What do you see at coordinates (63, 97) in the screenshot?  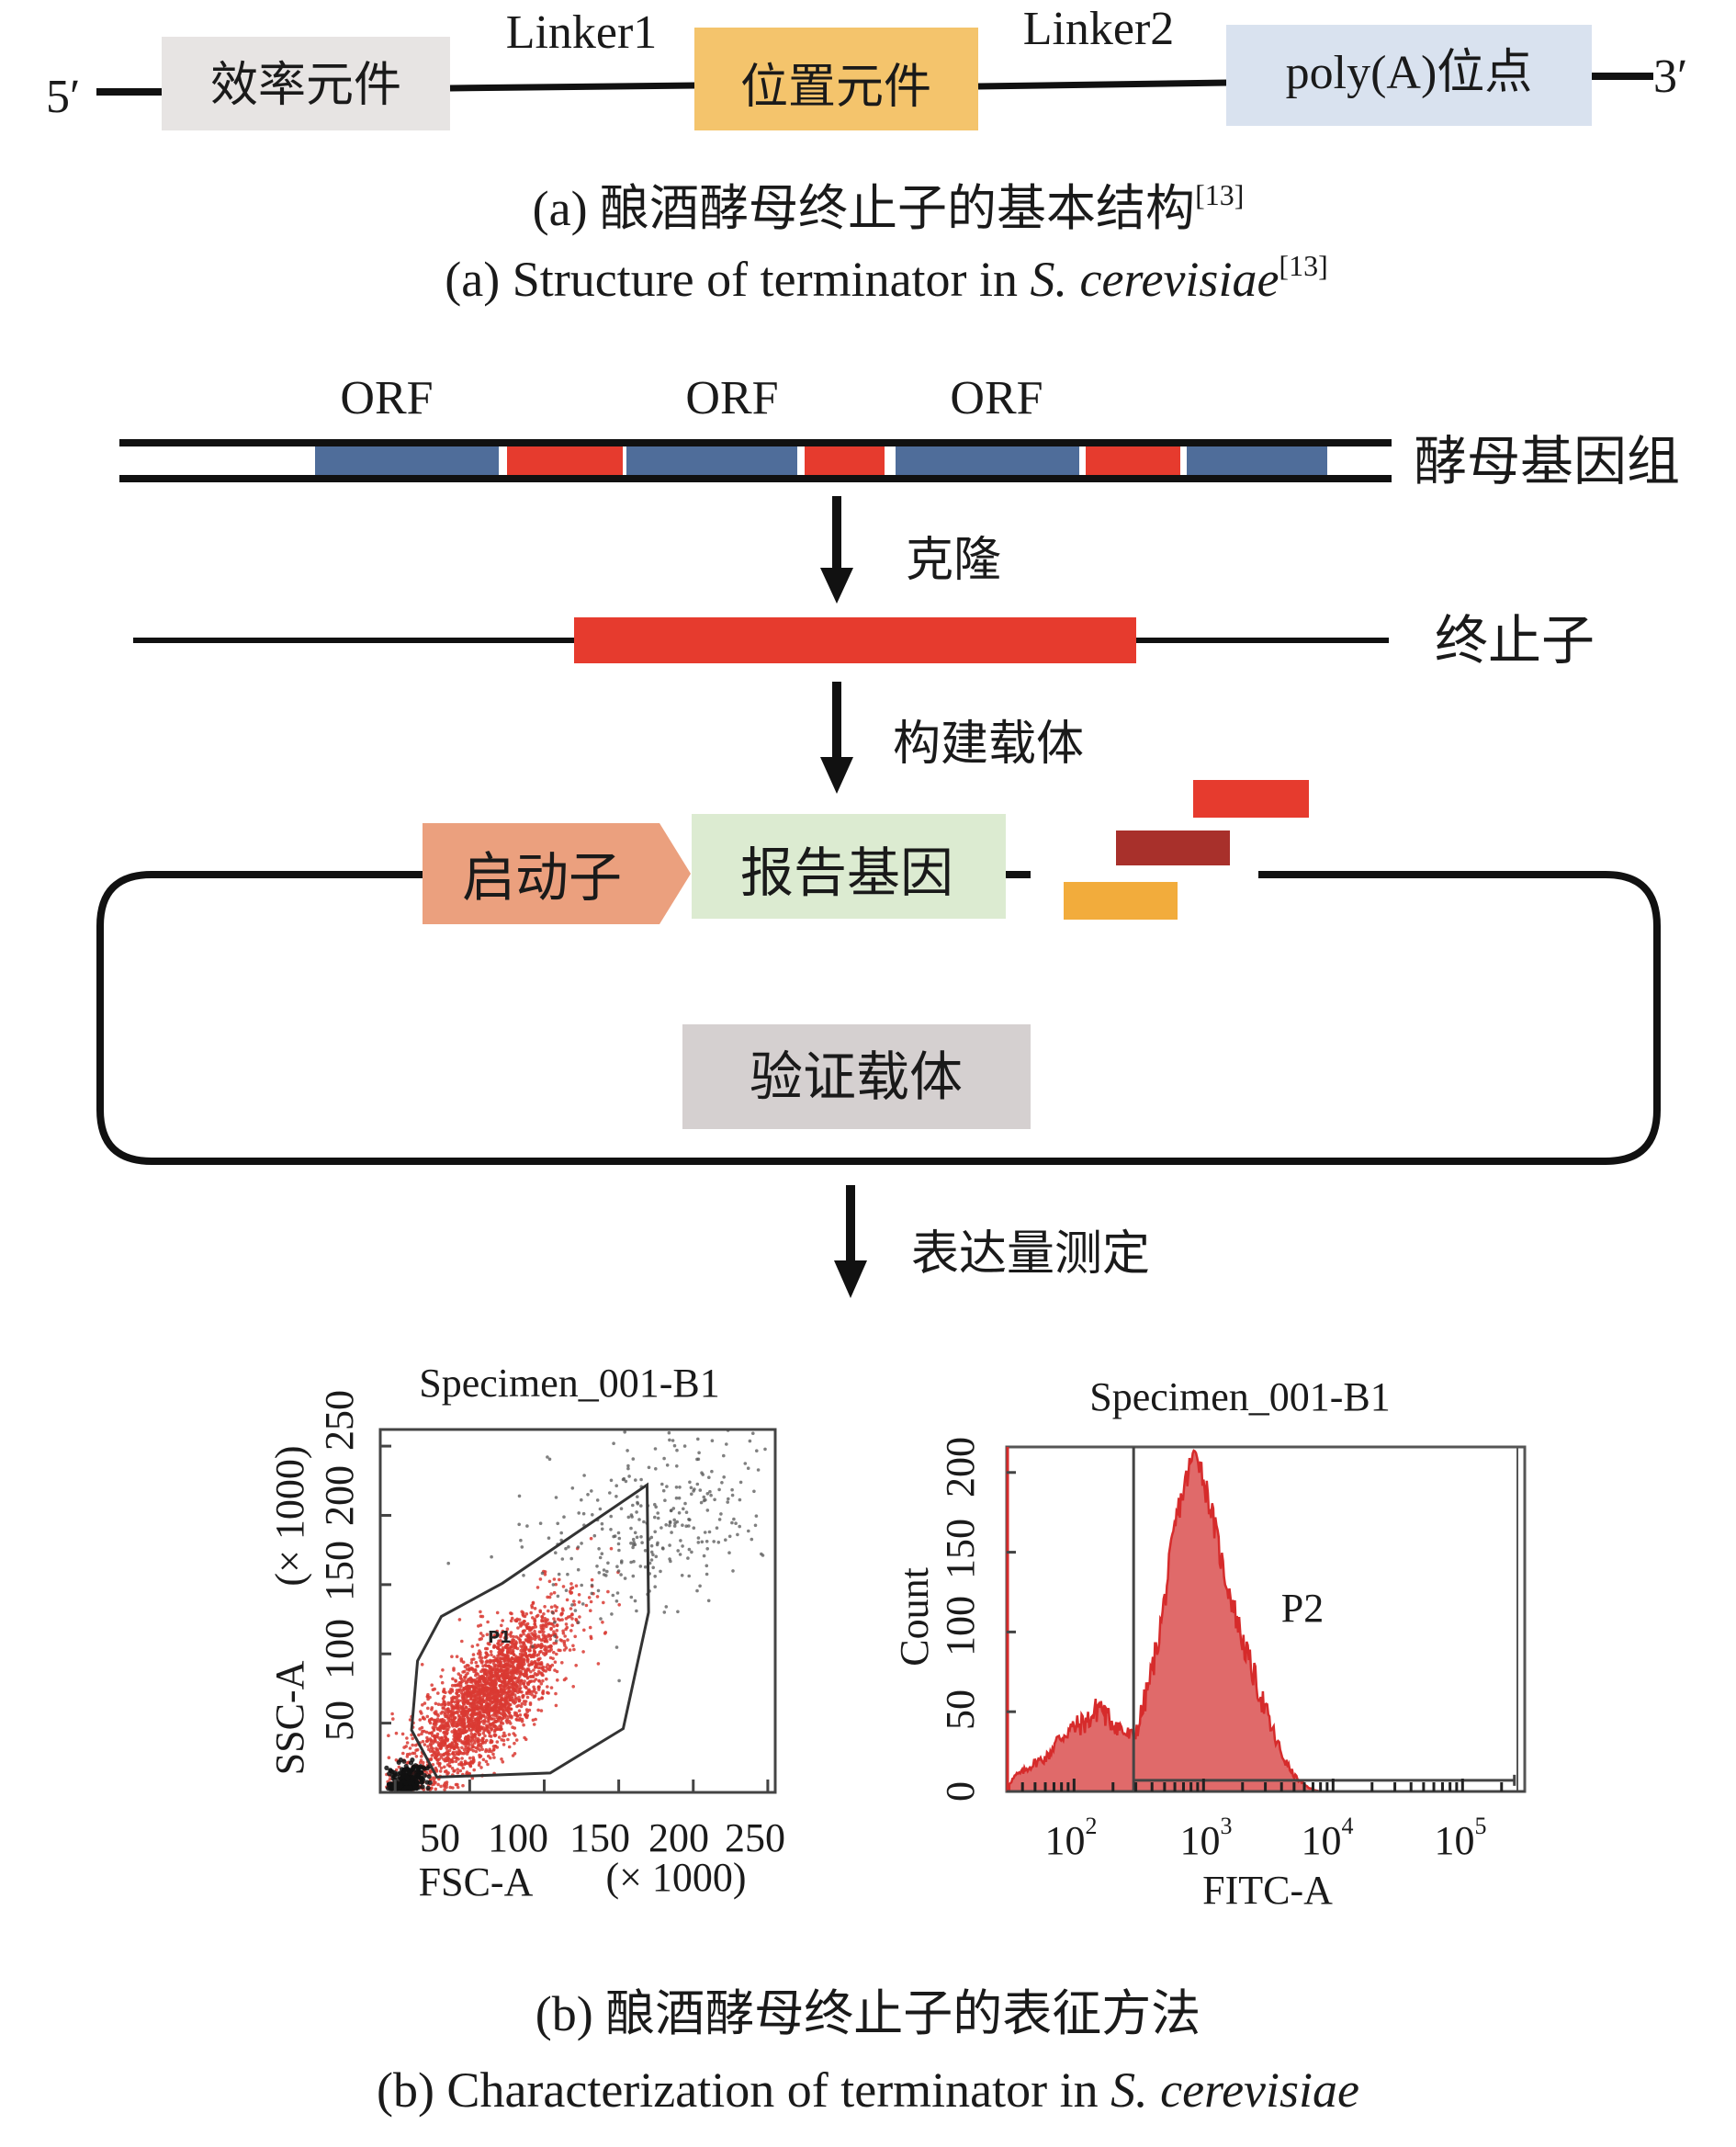 I see `five-prime-label: 5′` at bounding box center [63, 97].